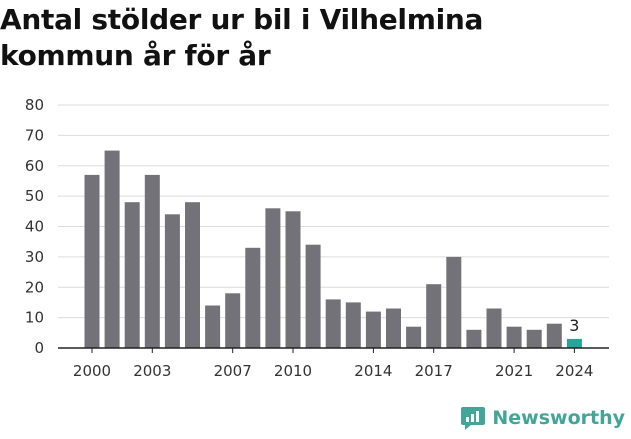  Describe the element at coordinates (132, 275) in the screenshot. I see `bar-2002` at that location.